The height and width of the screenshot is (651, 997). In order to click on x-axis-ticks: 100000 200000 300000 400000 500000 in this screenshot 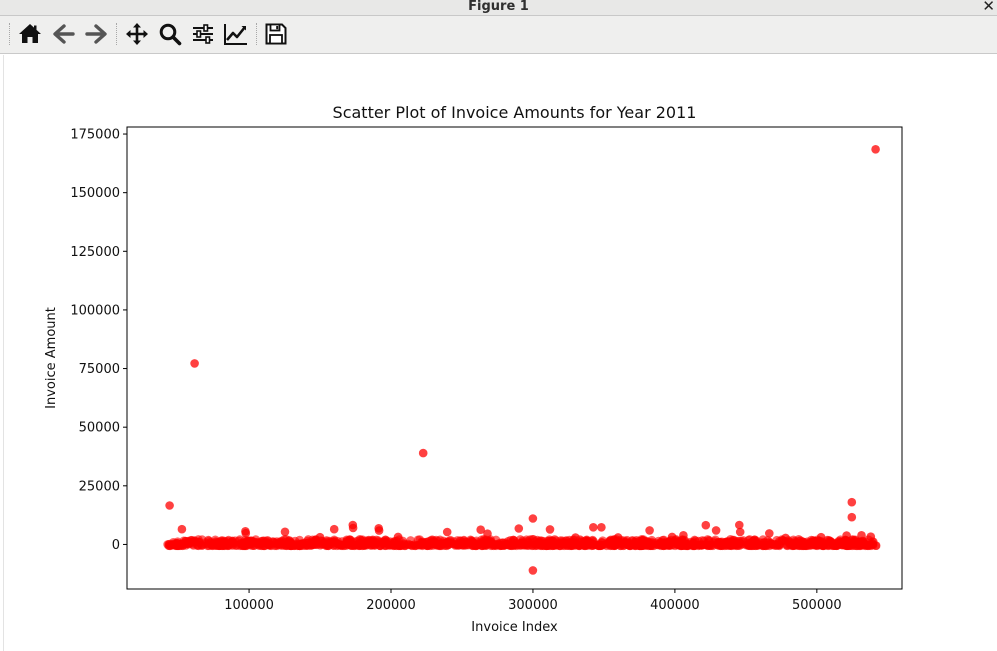, I will do `click(533, 601)`.